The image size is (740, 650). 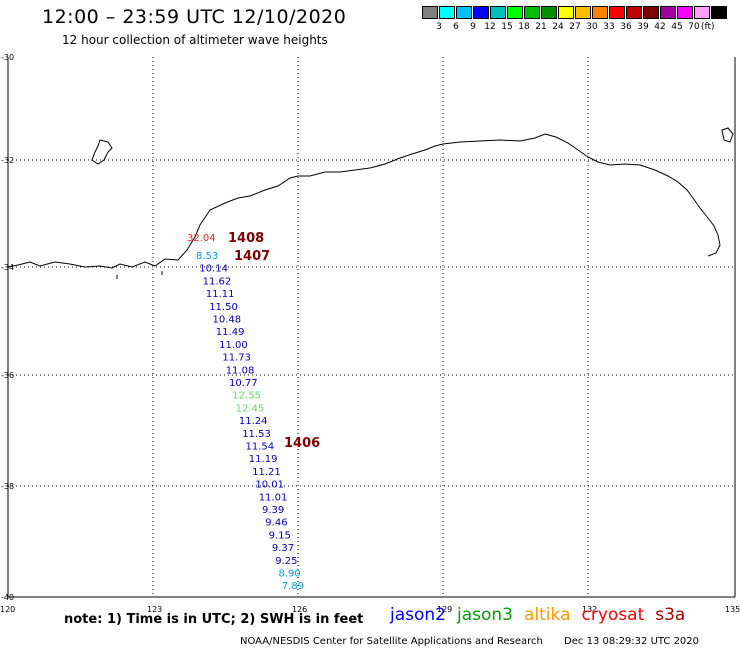 I want to click on longitude-label: 135, so click(x=732, y=609).